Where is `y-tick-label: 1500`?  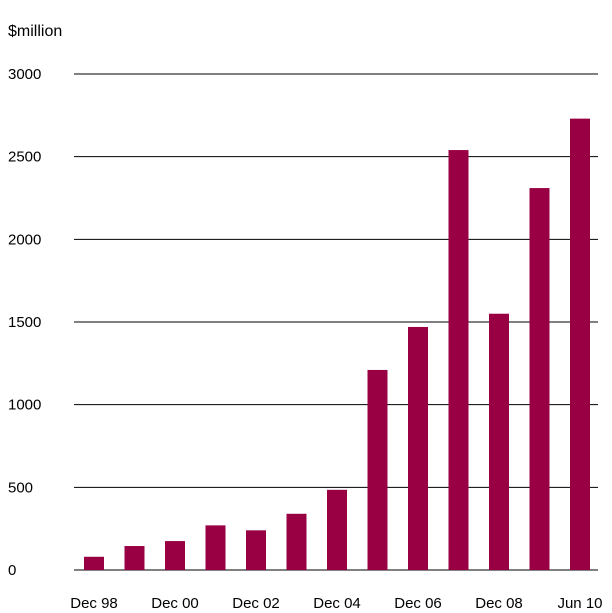
y-tick-label: 1500 is located at coordinates (24, 322).